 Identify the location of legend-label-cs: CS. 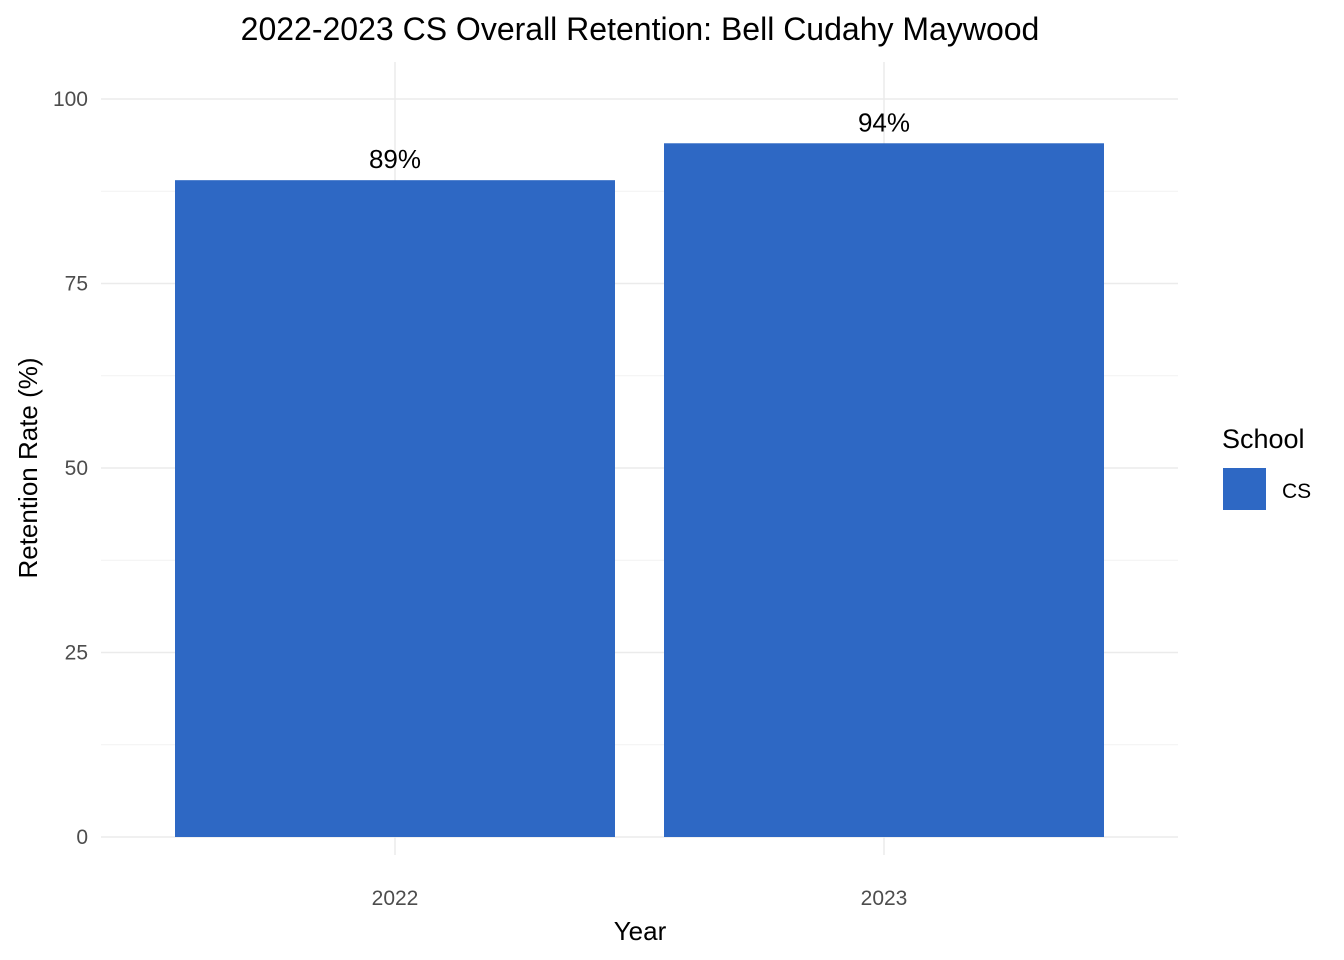
(1296, 491).